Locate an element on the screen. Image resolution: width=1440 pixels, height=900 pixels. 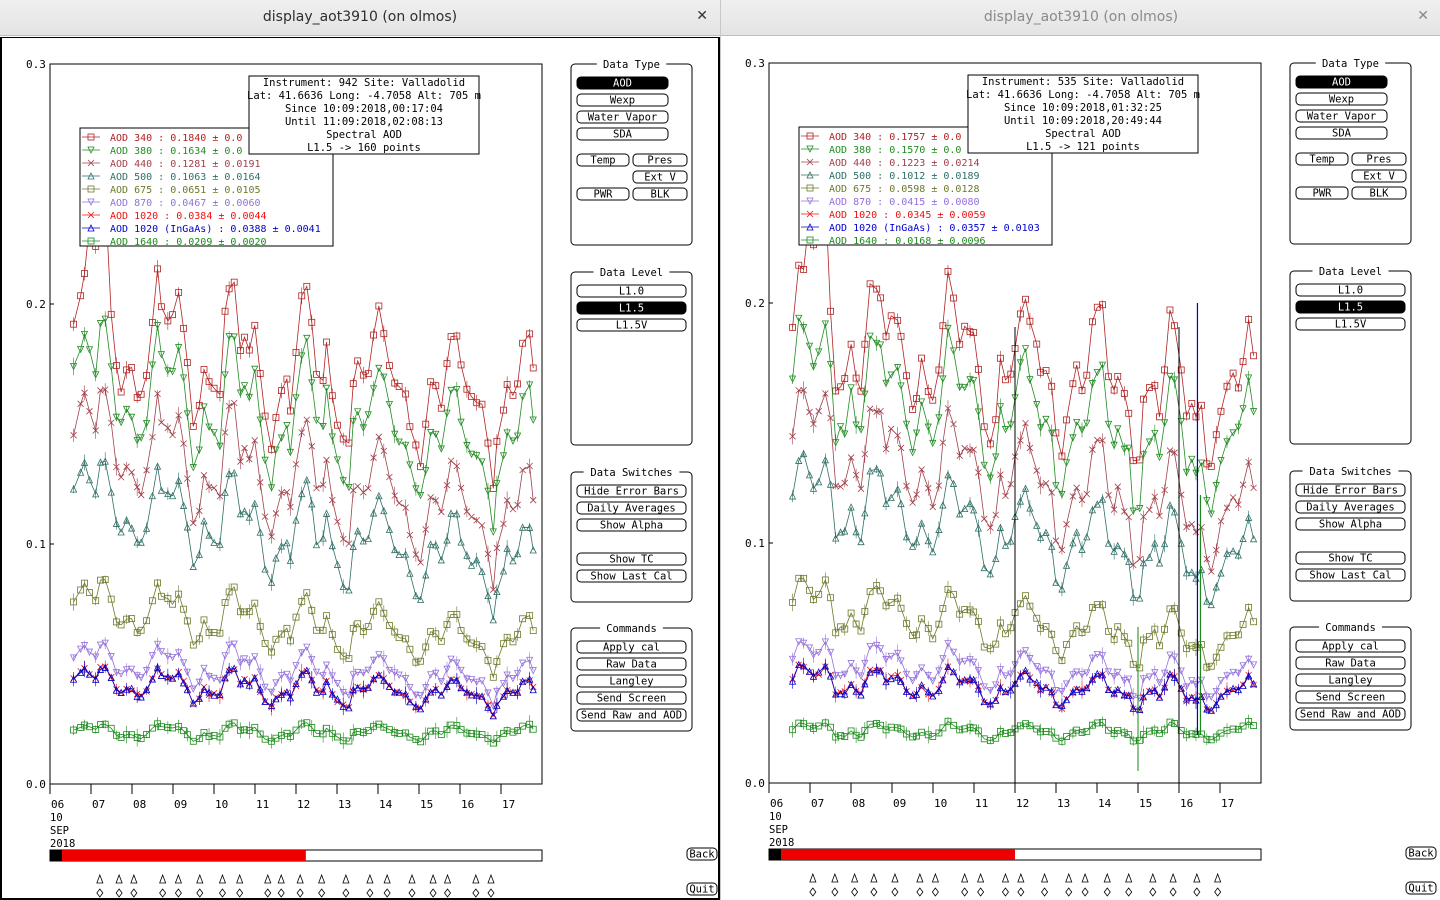
button-aod: AOD is located at coordinates (622, 83).